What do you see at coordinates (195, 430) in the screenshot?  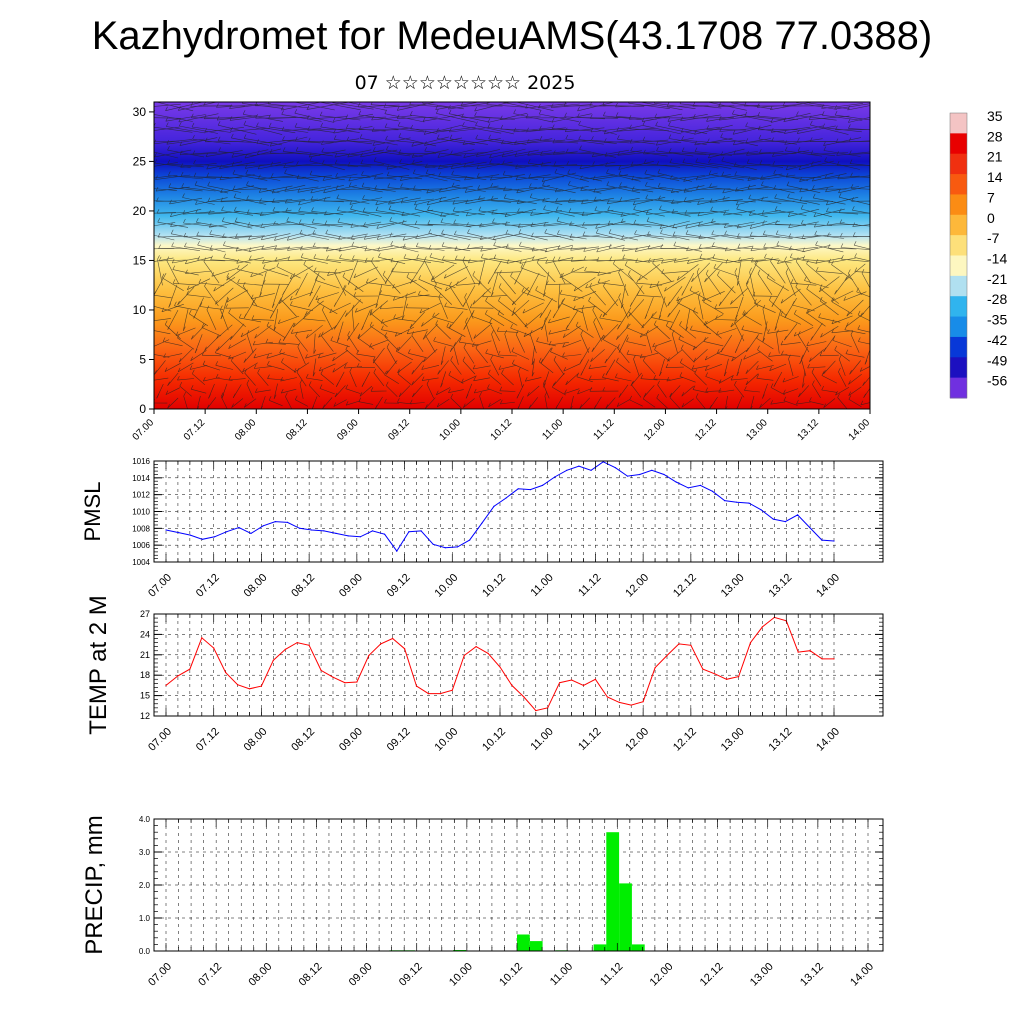 I see `x-tick-label: 07.12` at bounding box center [195, 430].